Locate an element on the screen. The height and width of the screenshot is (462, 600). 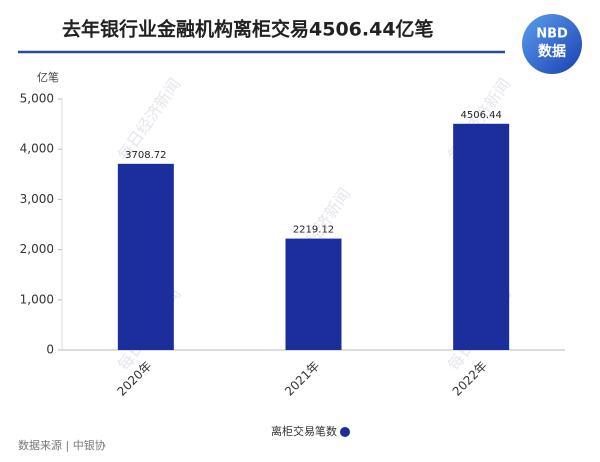
logo is located at coordinates (552, 44).